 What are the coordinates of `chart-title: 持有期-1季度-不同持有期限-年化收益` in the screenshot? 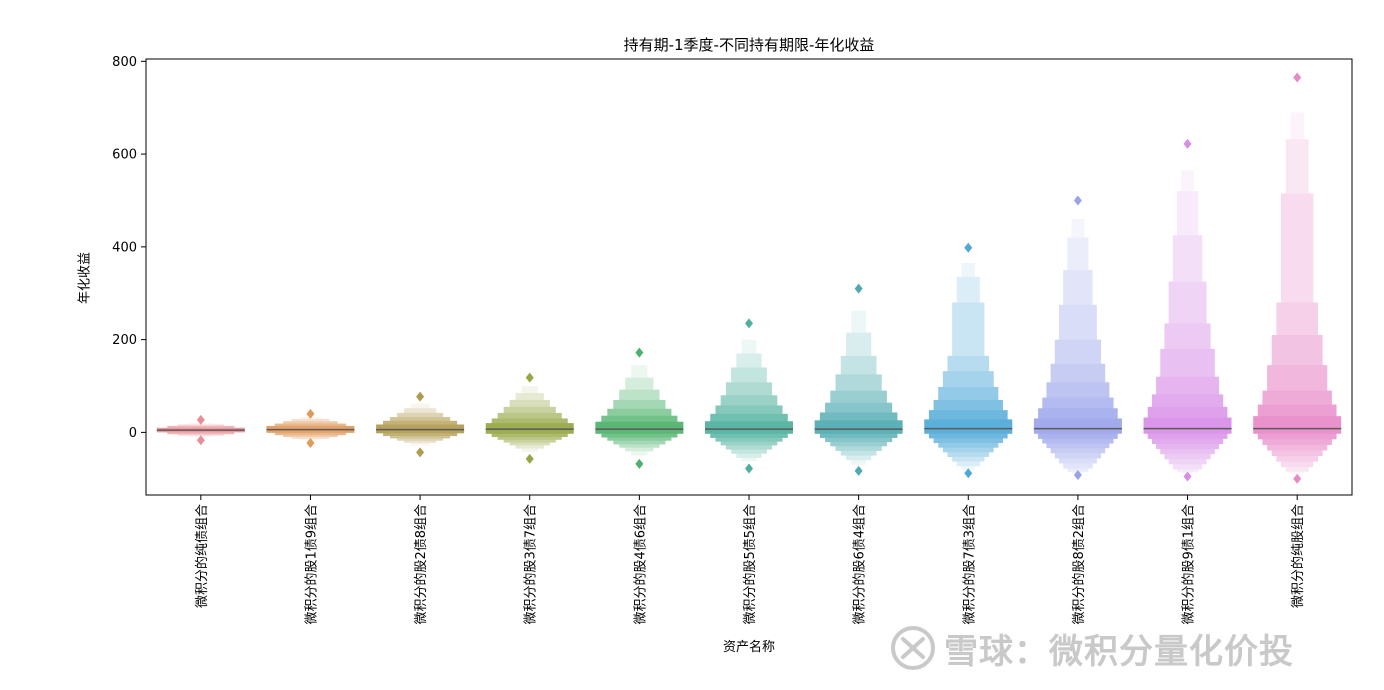 It's located at (749, 45).